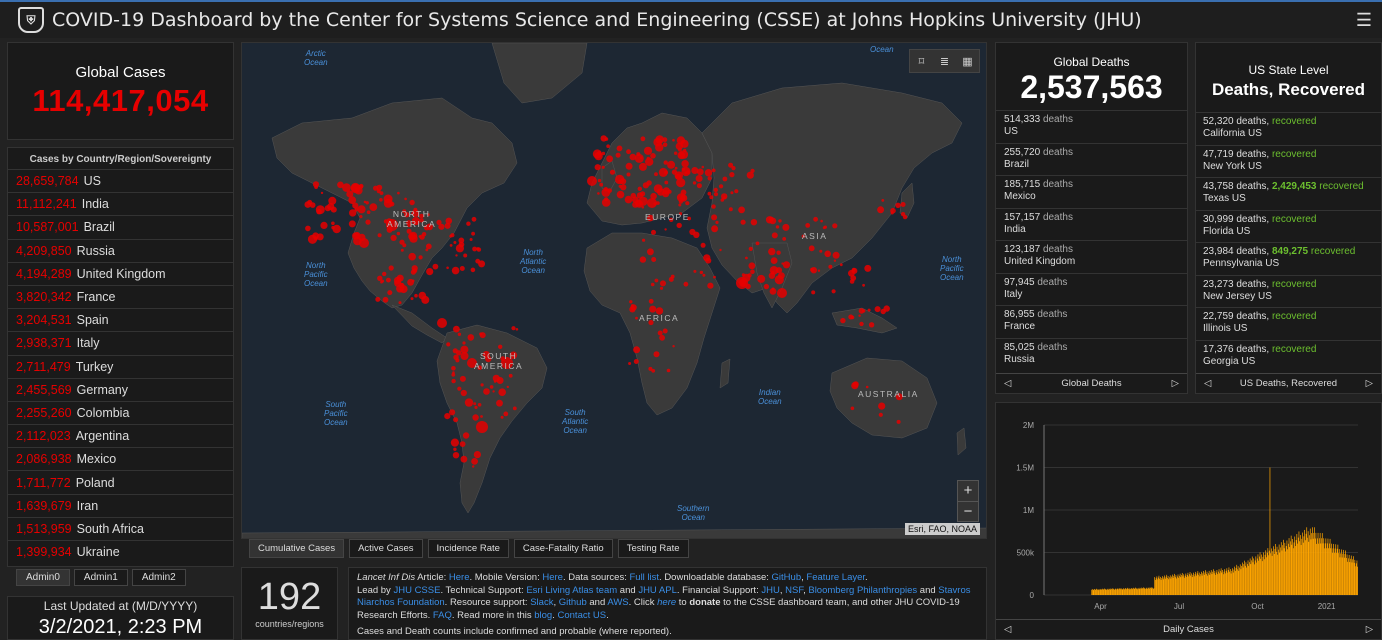  I want to click on tab-testing-rate: Testing Rate, so click(653, 548).